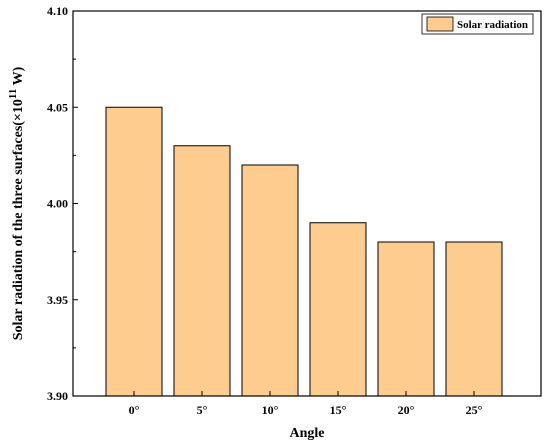 The image size is (550, 444). I want to click on bar-10deg, so click(270, 280).